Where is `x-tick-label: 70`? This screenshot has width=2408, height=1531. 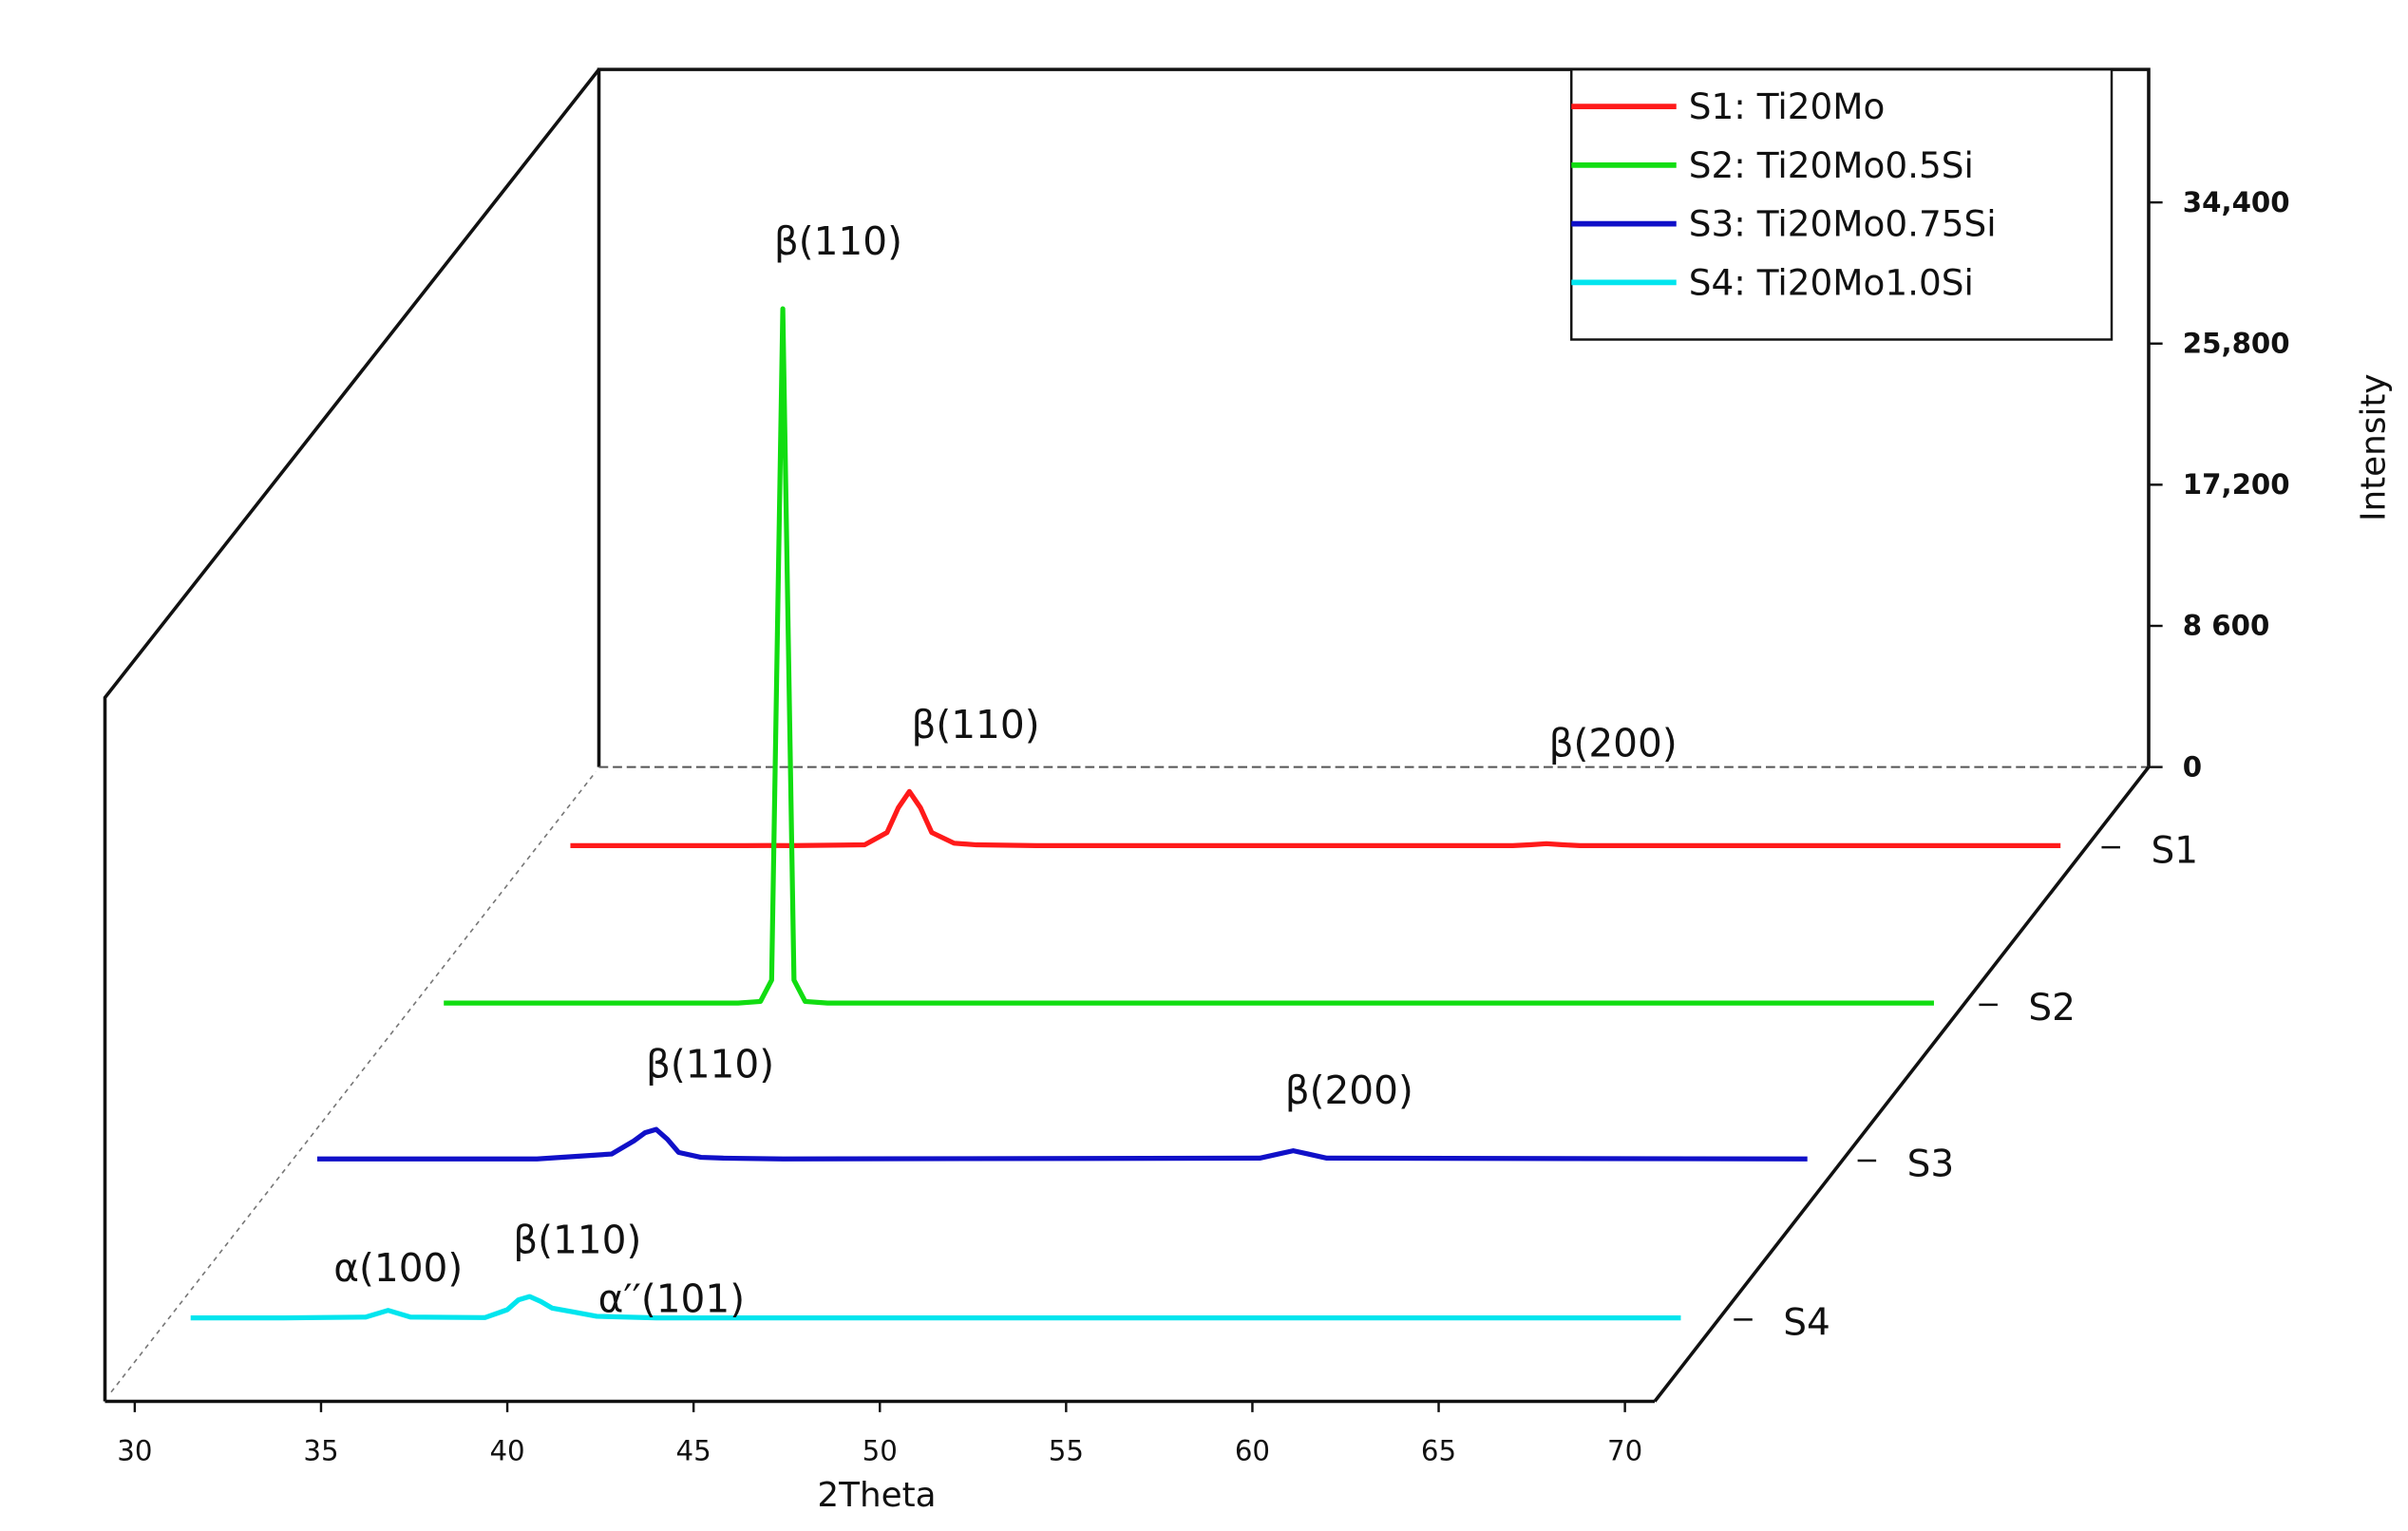
x-tick-label: 70 is located at coordinates (1624, 1450).